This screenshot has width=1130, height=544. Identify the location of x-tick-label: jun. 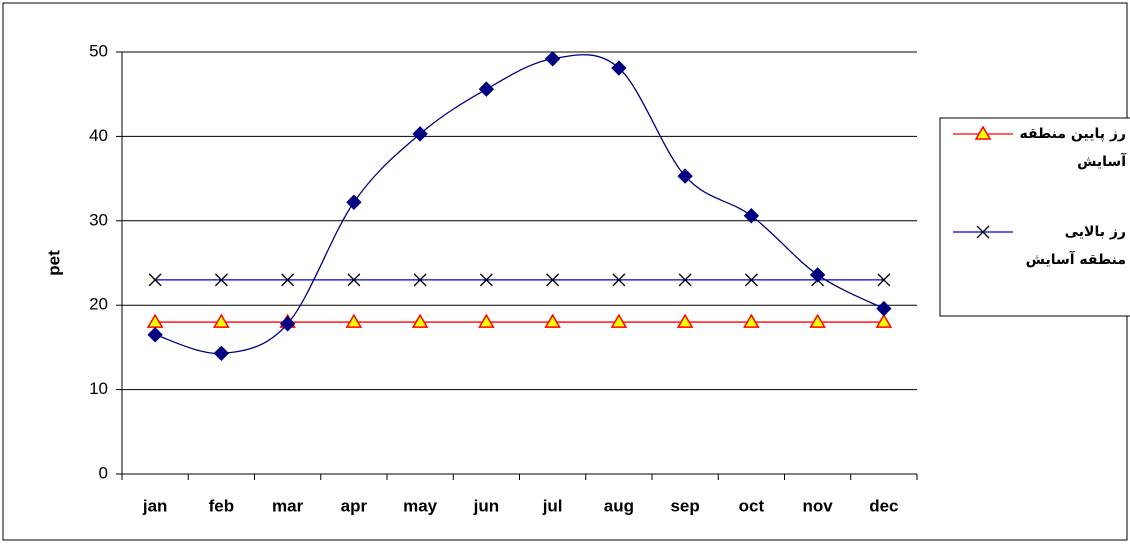
(486, 505).